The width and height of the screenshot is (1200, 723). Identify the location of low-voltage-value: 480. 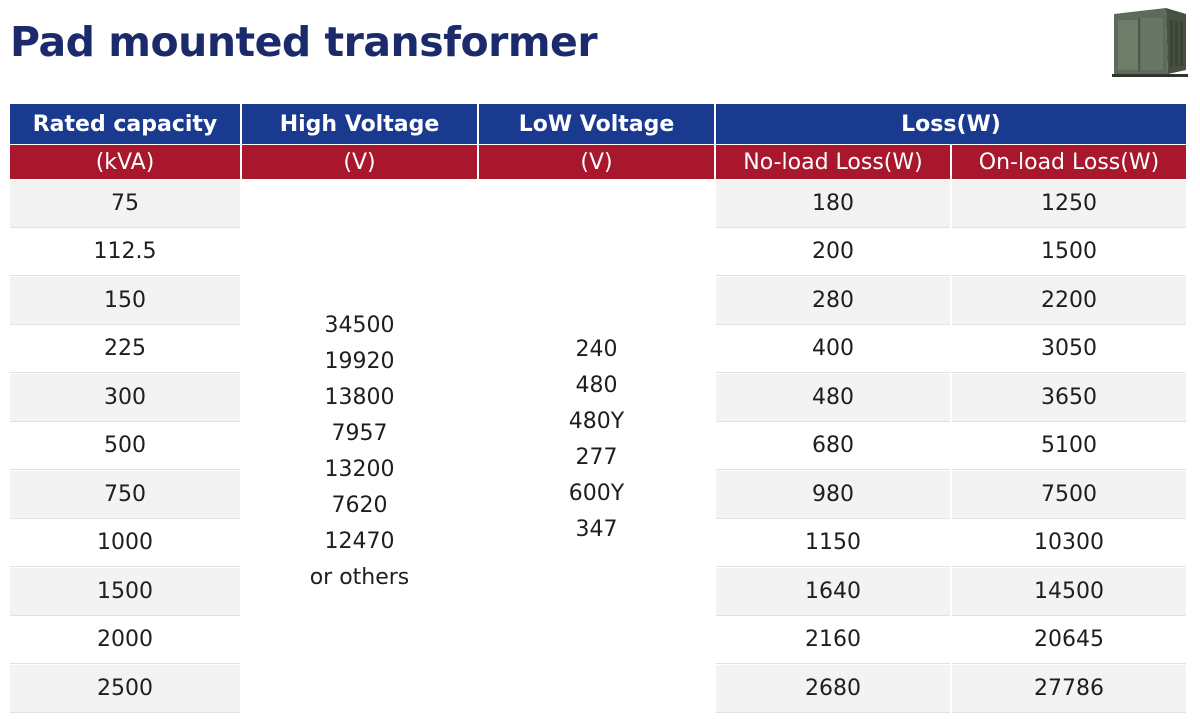
(596, 386).